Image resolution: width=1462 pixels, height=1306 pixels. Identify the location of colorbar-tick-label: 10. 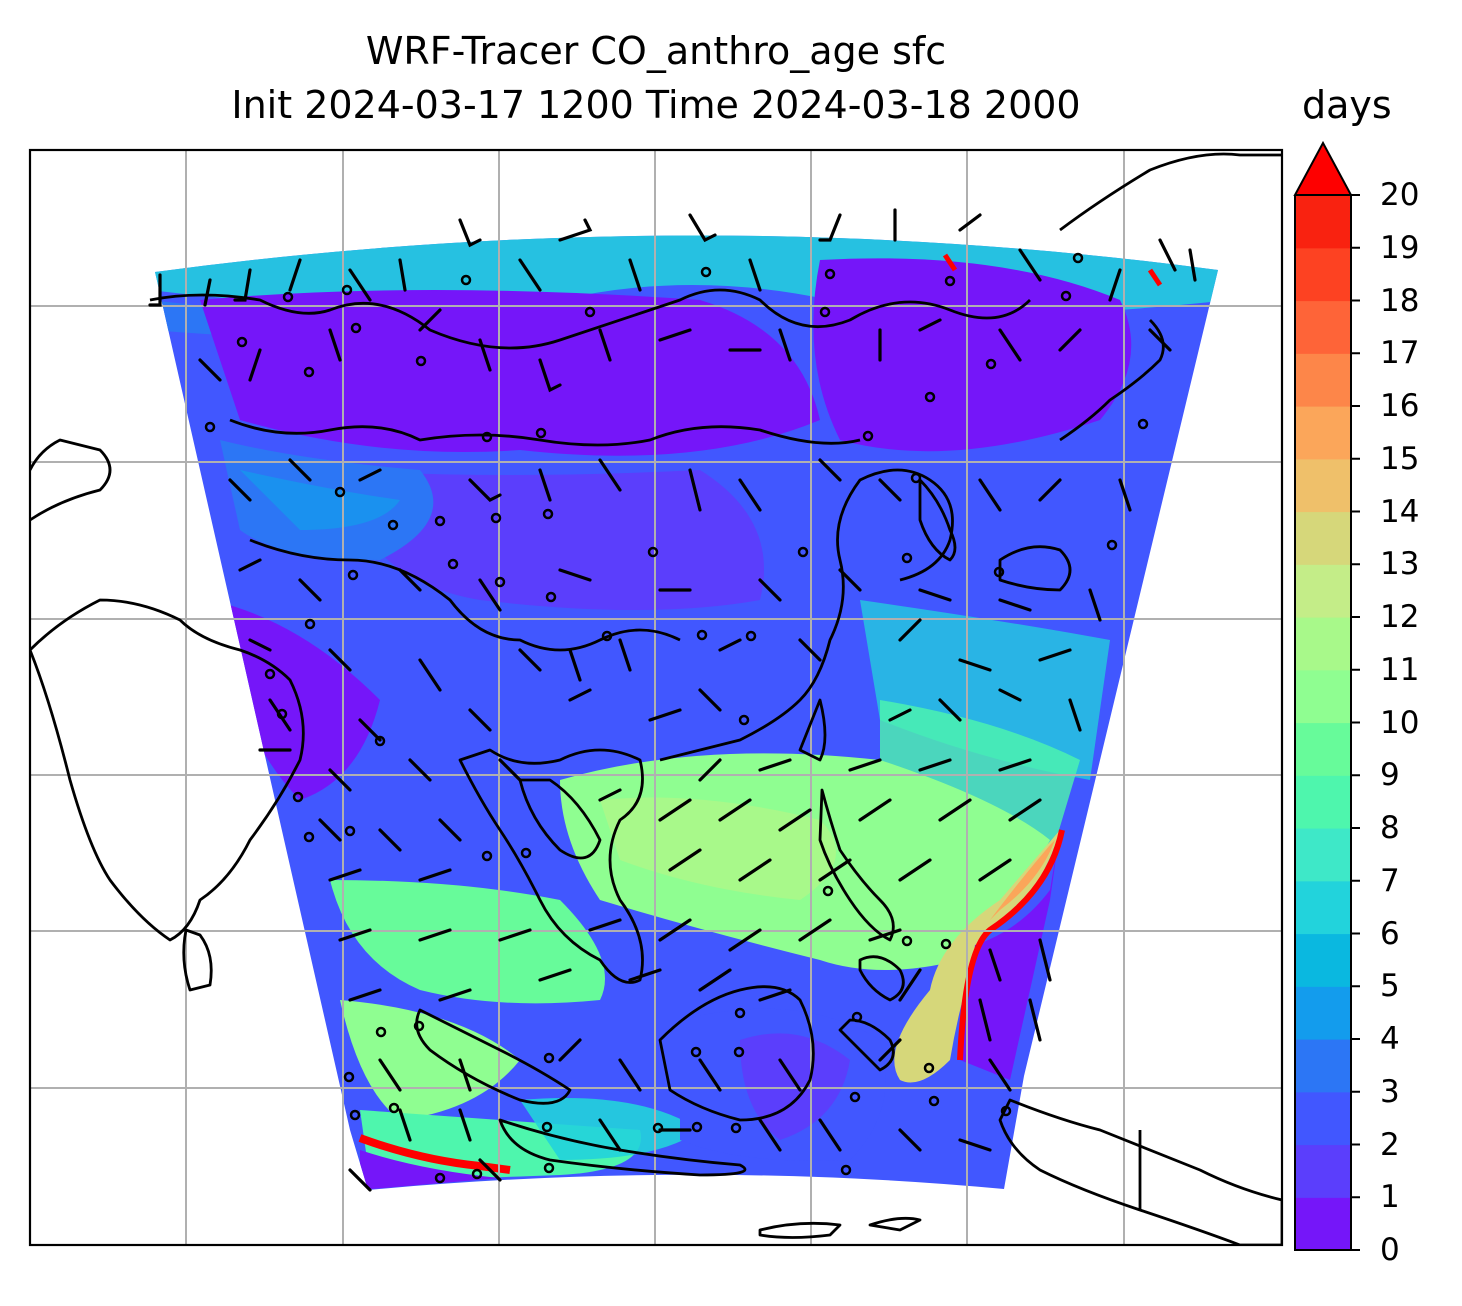
(1400, 722).